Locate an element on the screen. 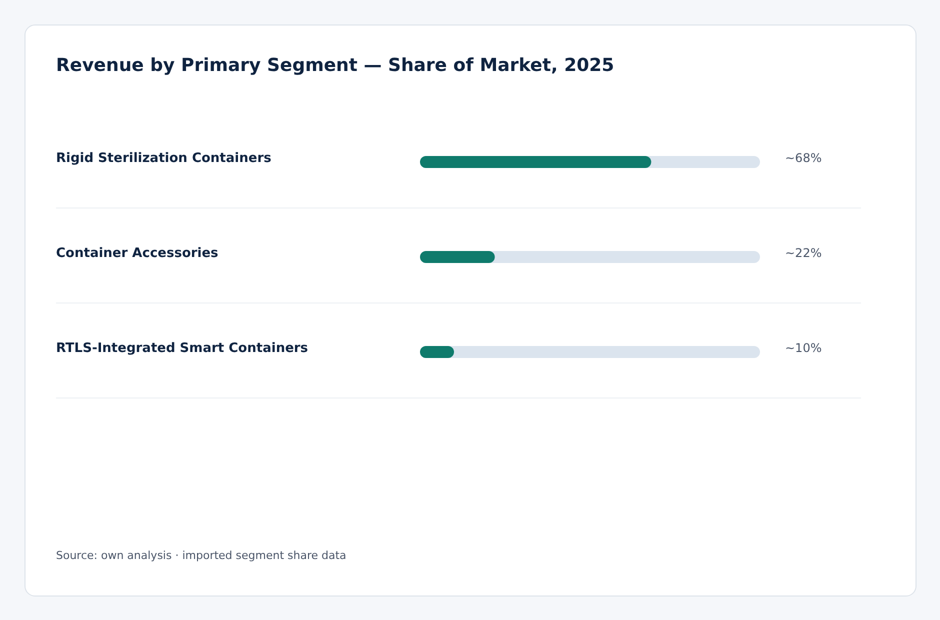 This screenshot has width=940, height=620. chart-title: Revenue by Primary Segment — Share of Market, 2025 is located at coordinates (335, 65).